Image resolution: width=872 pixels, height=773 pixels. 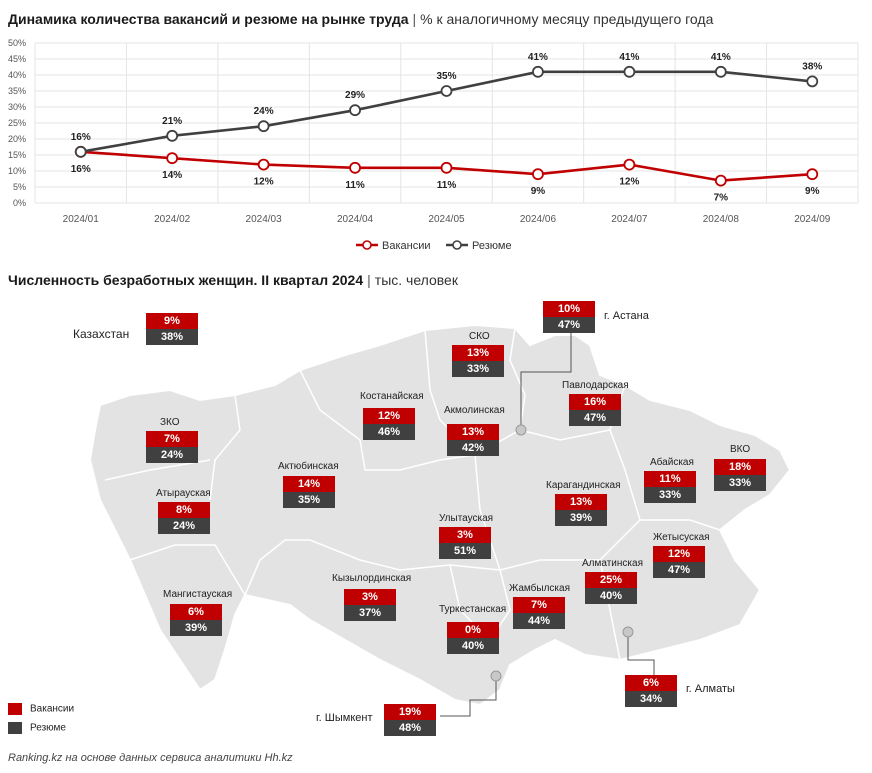 What do you see at coordinates (595, 418) in the screenshot?
I see `res-pavlodar: 47%` at bounding box center [595, 418].